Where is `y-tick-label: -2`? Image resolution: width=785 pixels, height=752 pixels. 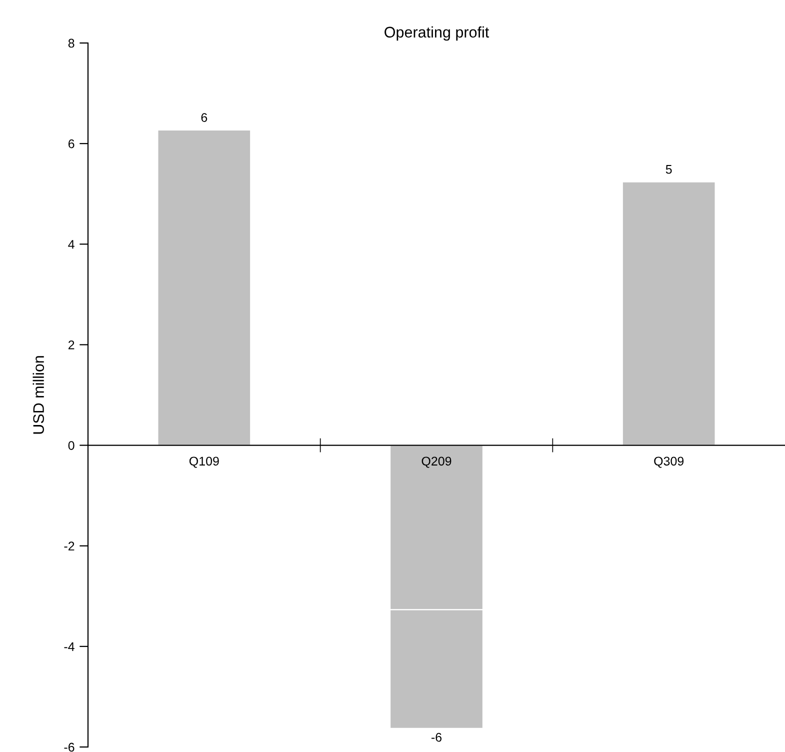 y-tick-label: -2 is located at coordinates (69, 546).